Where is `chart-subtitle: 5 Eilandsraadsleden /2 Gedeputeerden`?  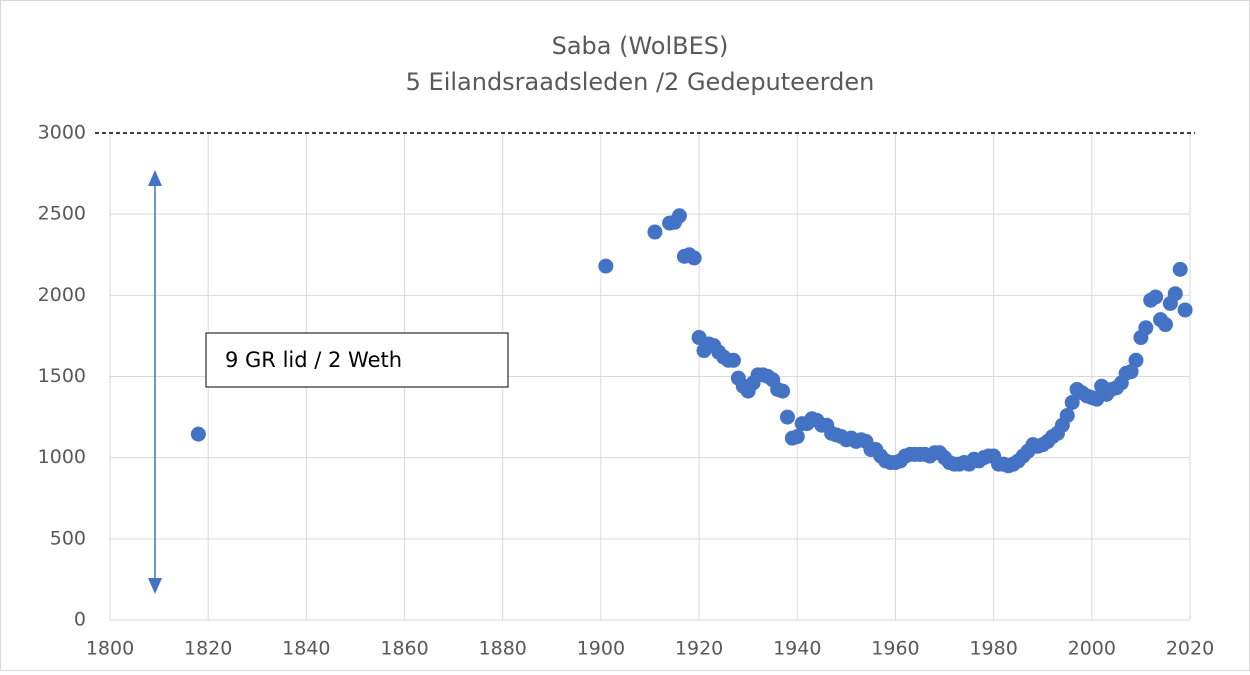 chart-subtitle: 5 Eilandsraadsleden /2 Gedeputeerden is located at coordinates (640, 82).